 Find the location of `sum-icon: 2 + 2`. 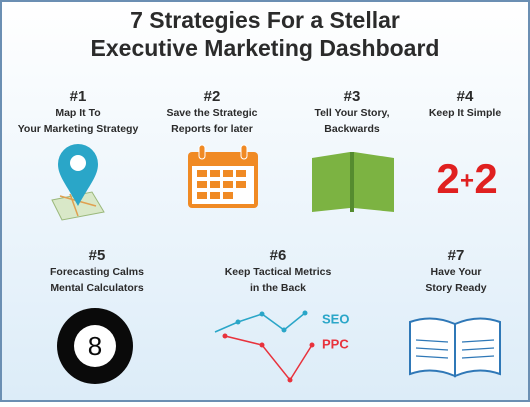

sum-icon: 2 + 2 is located at coordinates (466, 178).